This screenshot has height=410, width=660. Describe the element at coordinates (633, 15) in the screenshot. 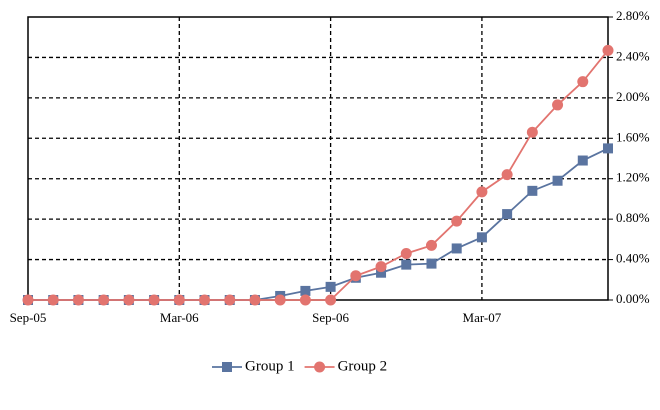

I see `y-tick-label: 2.80%` at that location.